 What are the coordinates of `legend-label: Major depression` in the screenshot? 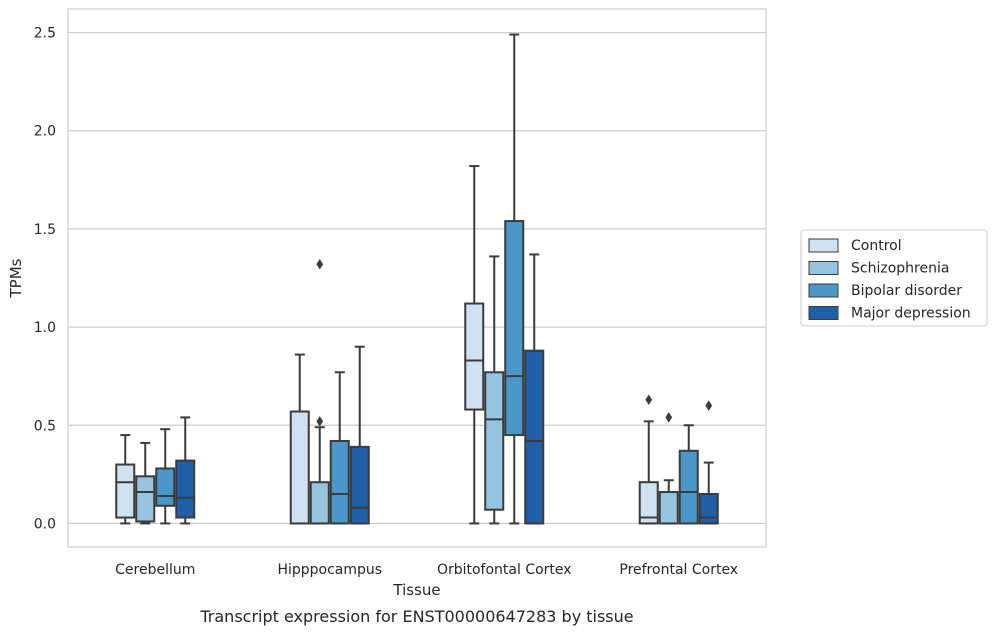 It's located at (911, 314).